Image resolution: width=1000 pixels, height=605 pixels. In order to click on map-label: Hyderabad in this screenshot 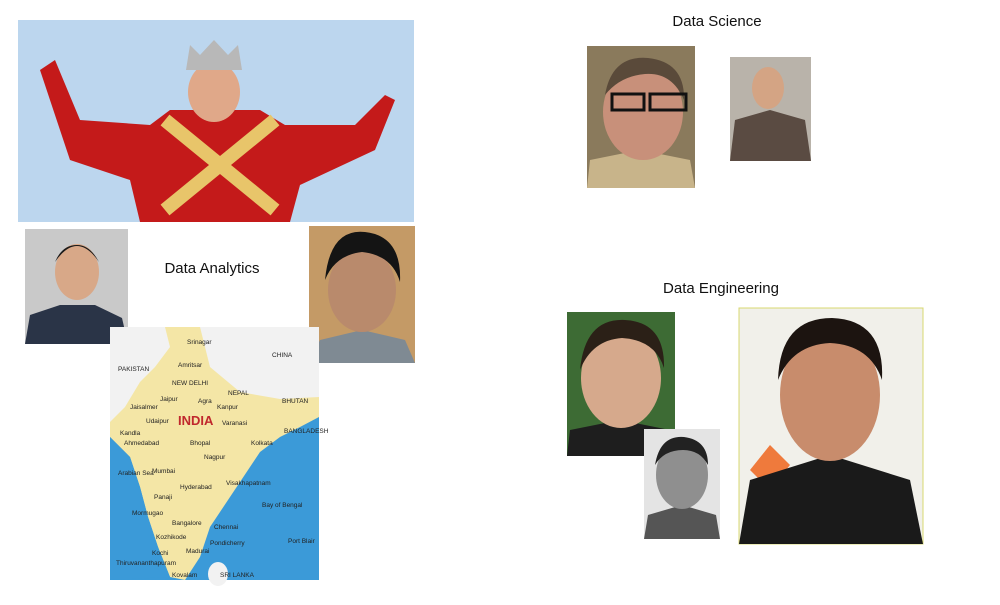, I will do `click(196, 487)`.